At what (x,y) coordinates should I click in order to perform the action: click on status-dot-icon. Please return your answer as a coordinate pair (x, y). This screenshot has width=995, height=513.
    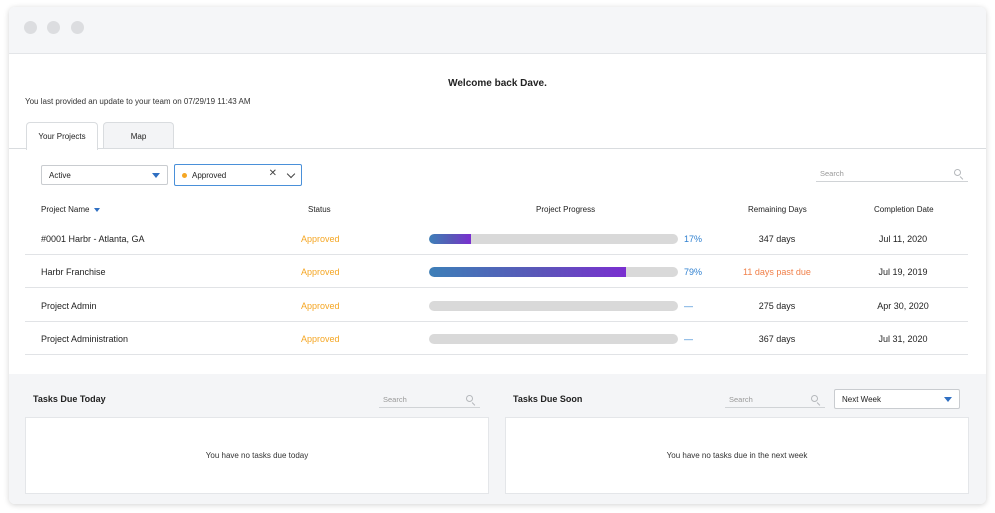
    Looking at the image, I should click on (184, 175).